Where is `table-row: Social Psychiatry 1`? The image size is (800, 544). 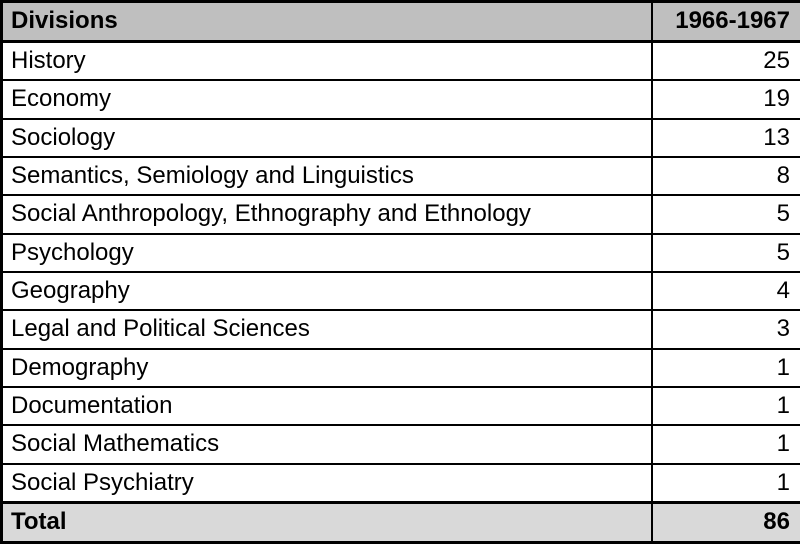 table-row: Social Psychiatry 1 is located at coordinates (400, 483).